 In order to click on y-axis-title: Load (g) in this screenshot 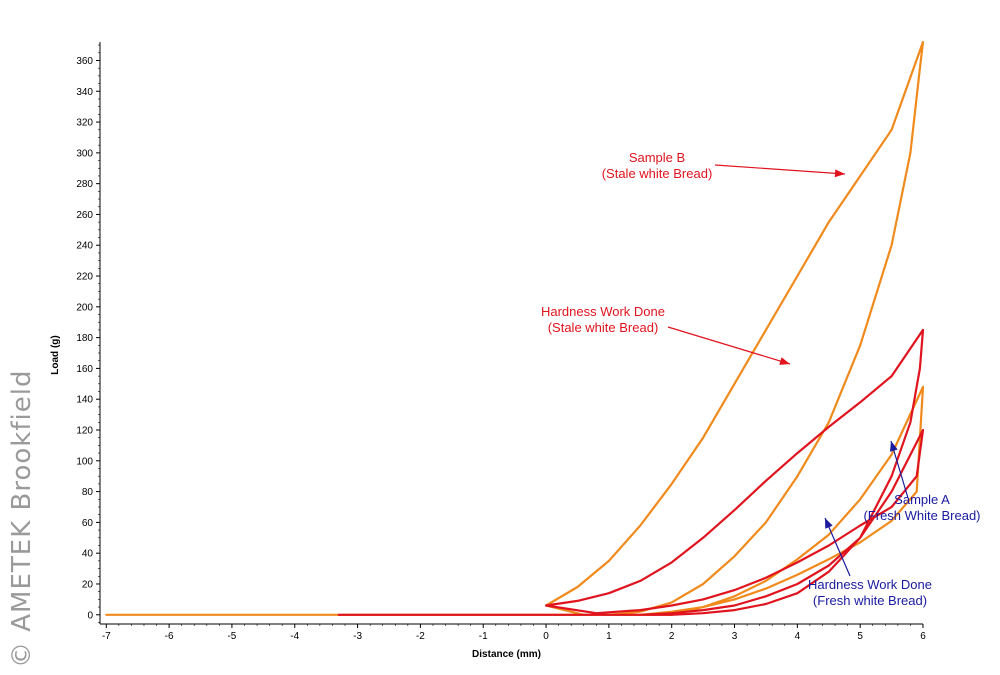, I will do `click(55, 354)`.